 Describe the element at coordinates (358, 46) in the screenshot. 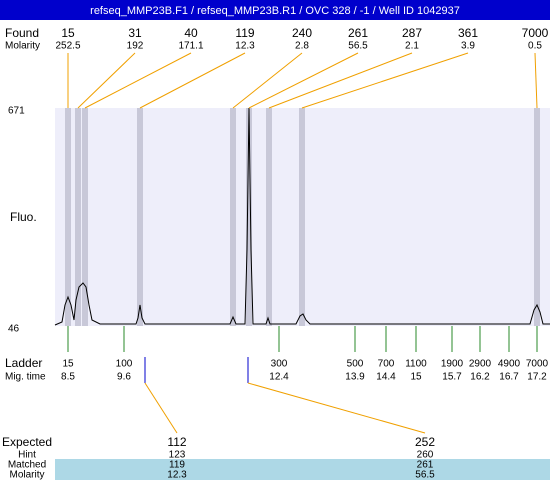

I see `peak-molarity: 56.5` at that location.